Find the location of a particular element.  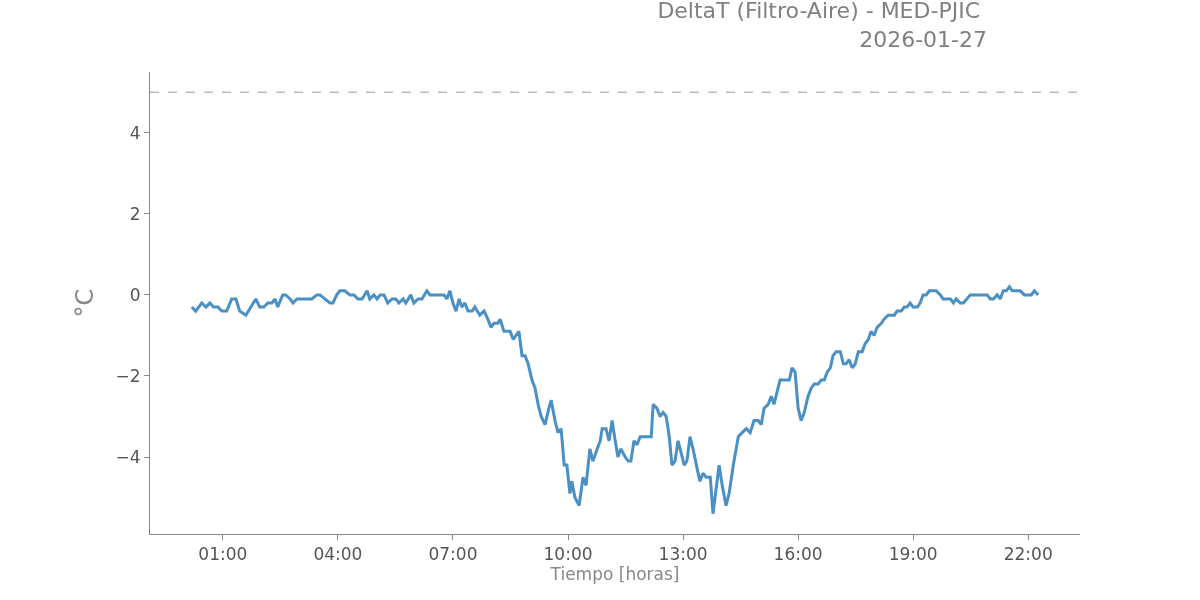

y-tick-label: −2 is located at coordinates (128, 375).